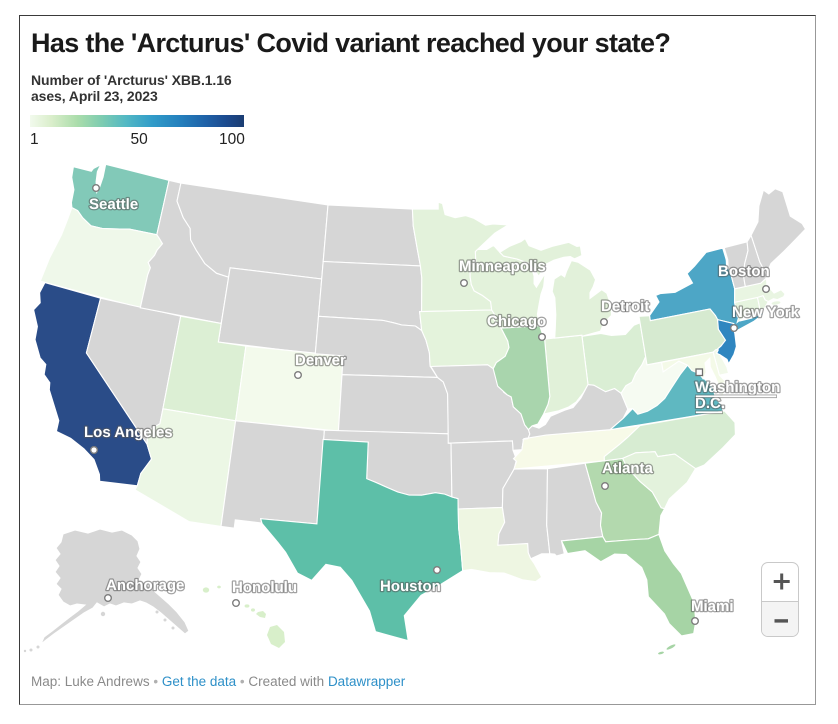 This screenshot has width=838, height=724. Describe the element at coordinates (625, 306) in the screenshot. I see `svg-text: Detroit` at that location.